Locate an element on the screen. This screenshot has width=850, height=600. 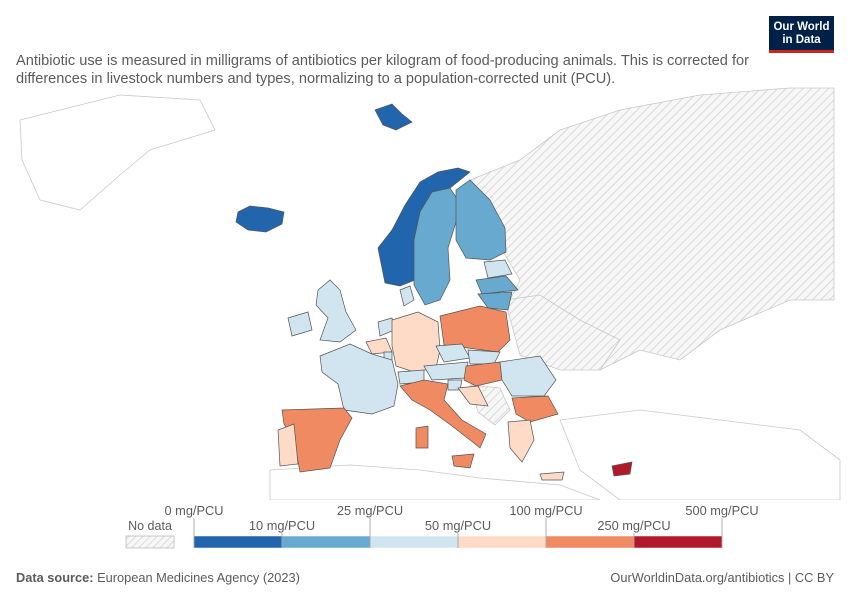
legend-label-500: 500 mg/PCU is located at coordinates (721, 510).